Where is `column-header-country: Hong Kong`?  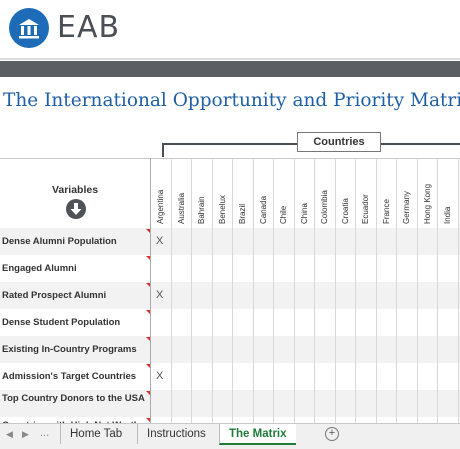 column-header-country: Hong Kong is located at coordinates (427, 203).